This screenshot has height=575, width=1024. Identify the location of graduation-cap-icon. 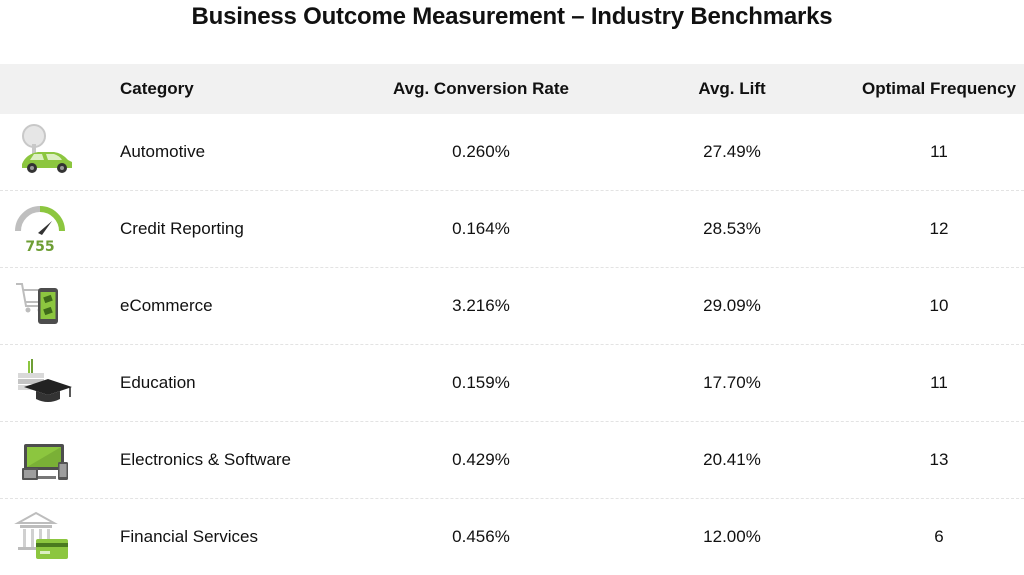
(44, 383).